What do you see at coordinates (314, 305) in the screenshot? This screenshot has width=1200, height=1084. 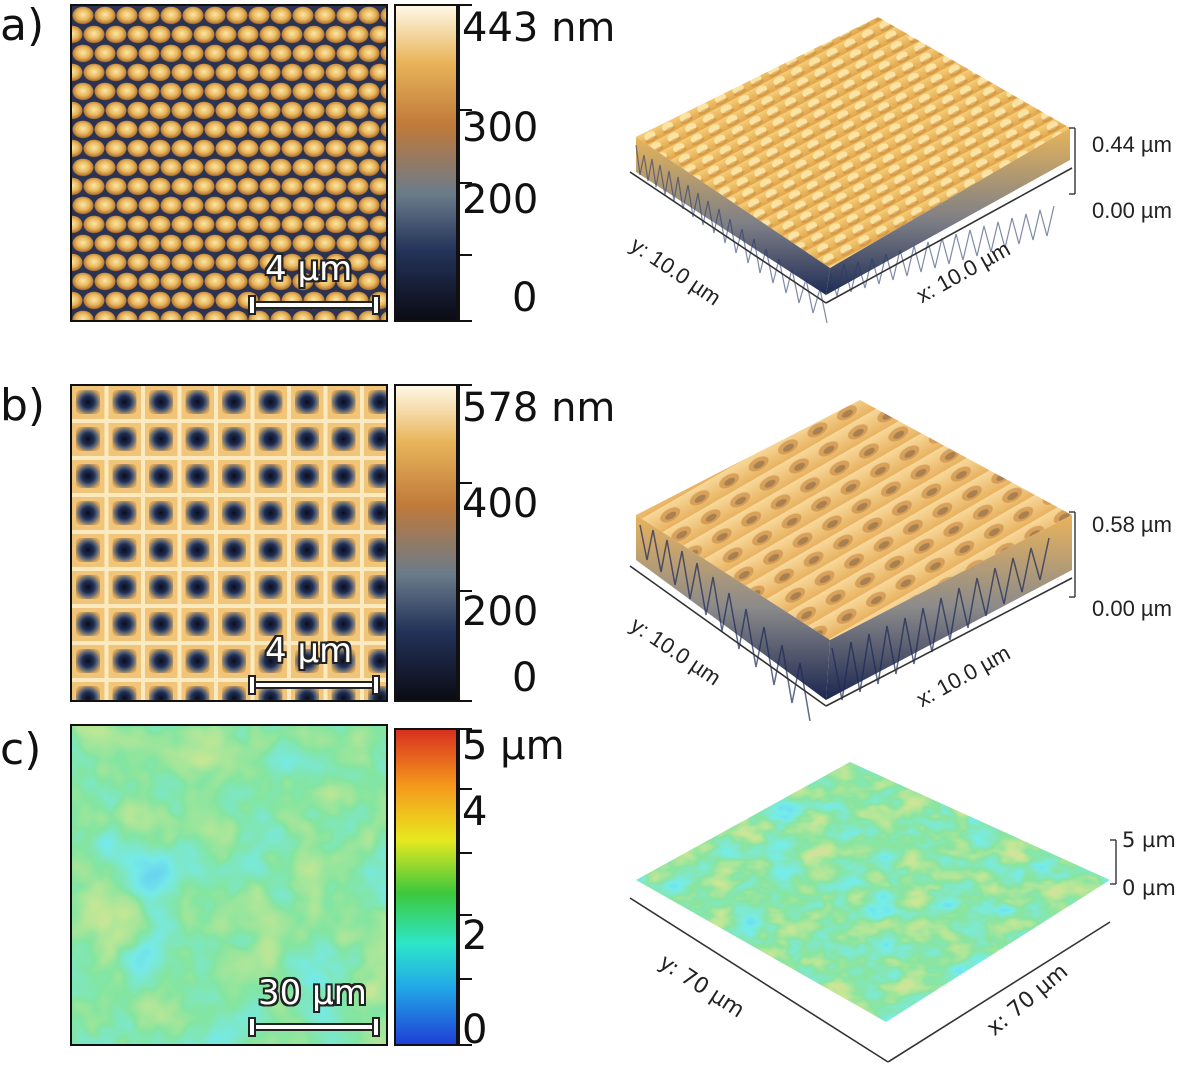 I see `panel-a-scalebar` at bounding box center [314, 305].